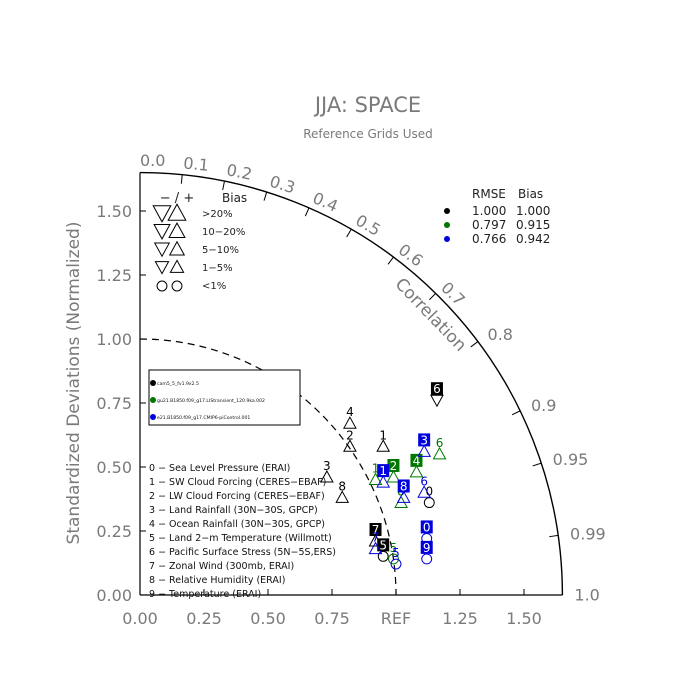 The height and width of the screenshot is (700, 700). What do you see at coordinates (114, 531) in the screenshot?
I see `y-tick-label: 0.25` at bounding box center [114, 531].